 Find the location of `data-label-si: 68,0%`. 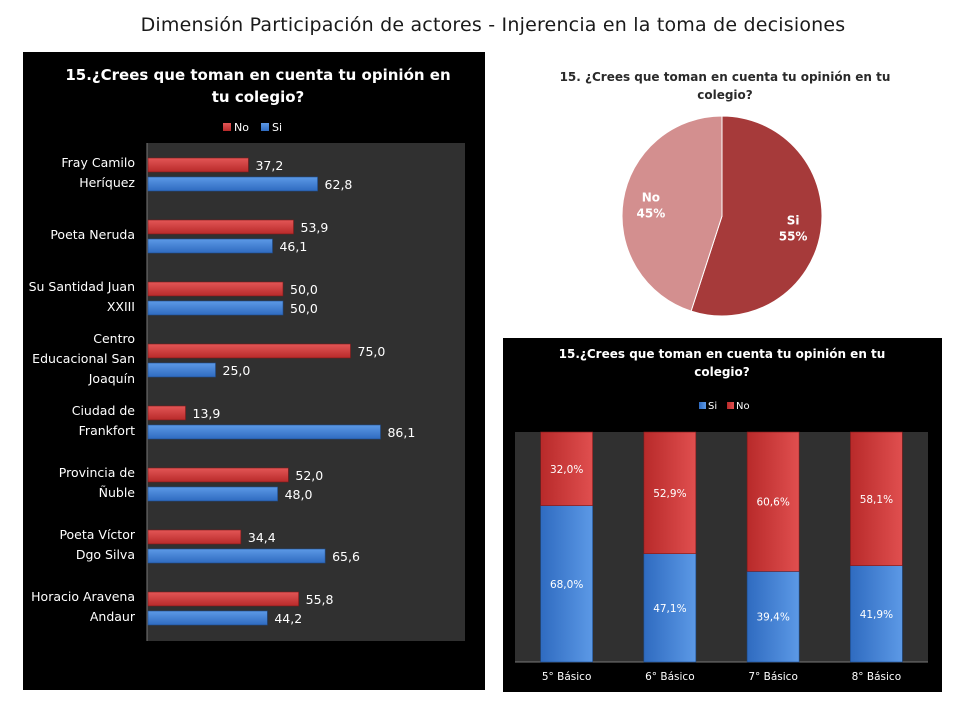

data-label-si: 68,0% is located at coordinates (566, 585).